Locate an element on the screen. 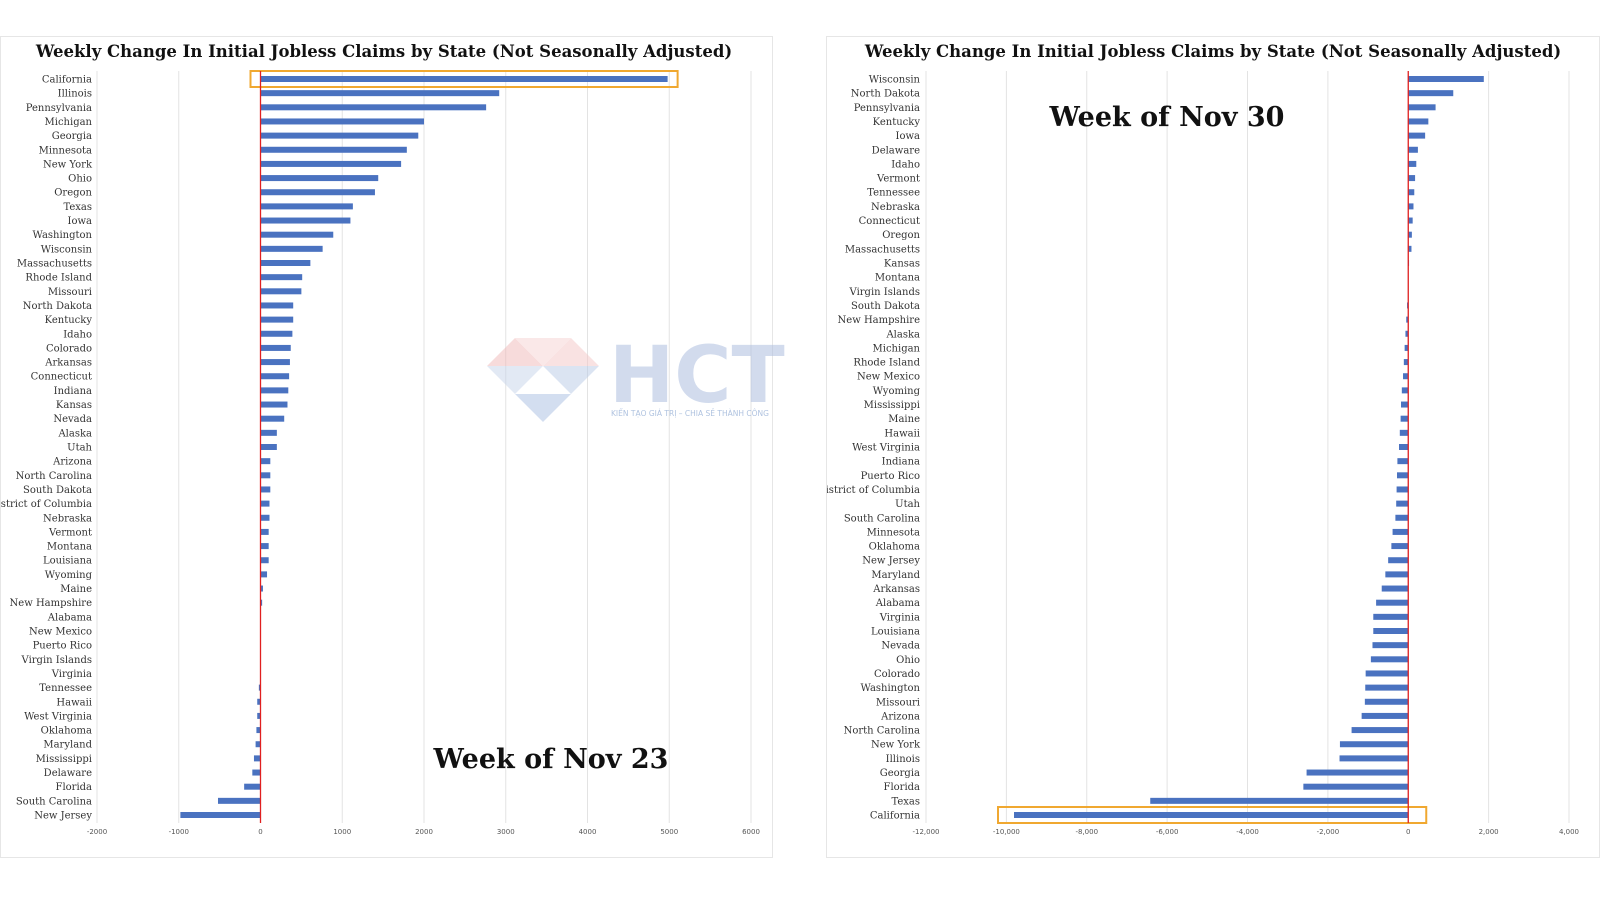 This screenshot has width=1600, height=909. category-label: Maine is located at coordinates (76, 589).